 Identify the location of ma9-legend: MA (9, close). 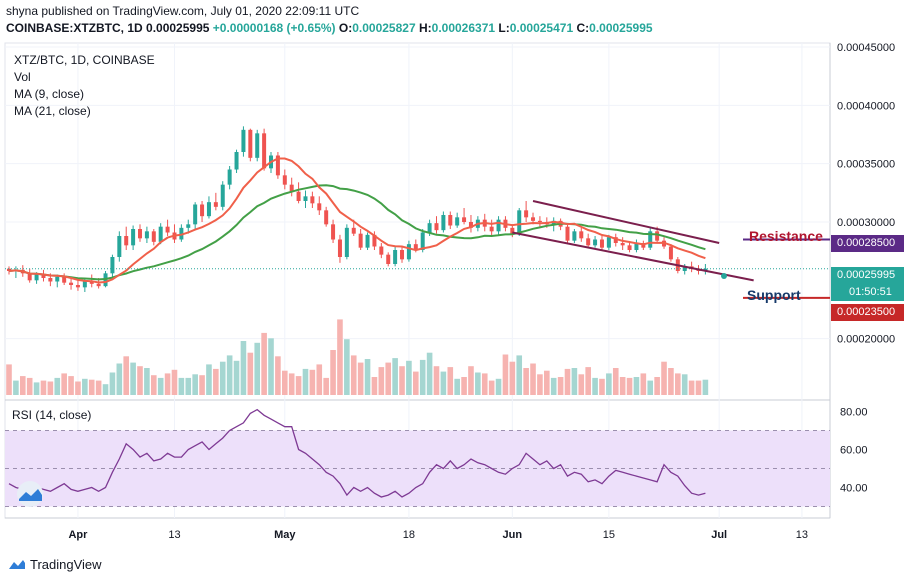
(49, 94).